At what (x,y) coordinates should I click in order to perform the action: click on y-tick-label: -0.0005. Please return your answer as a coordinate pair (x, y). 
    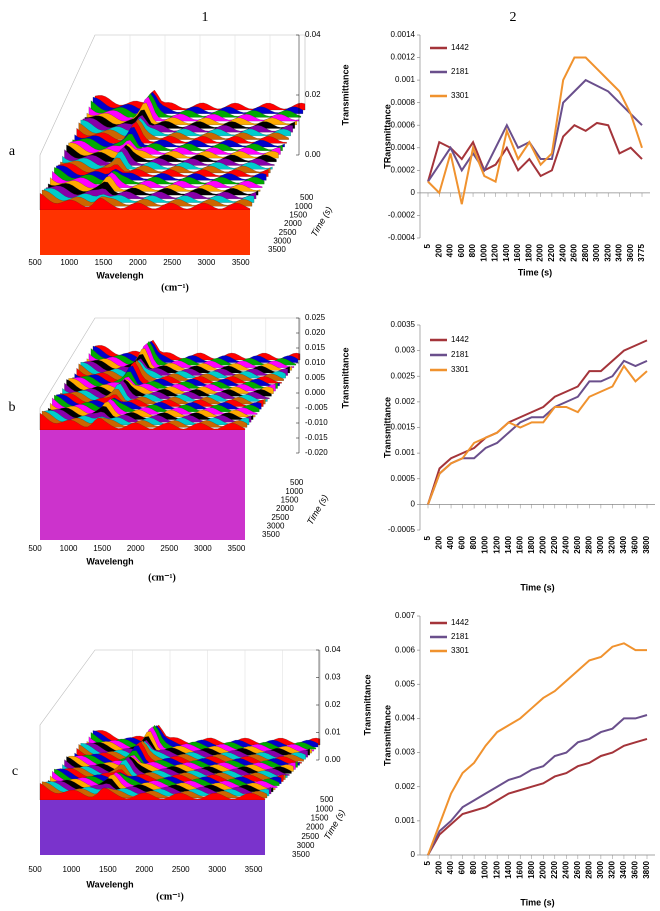
    Looking at the image, I should click on (402, 529).